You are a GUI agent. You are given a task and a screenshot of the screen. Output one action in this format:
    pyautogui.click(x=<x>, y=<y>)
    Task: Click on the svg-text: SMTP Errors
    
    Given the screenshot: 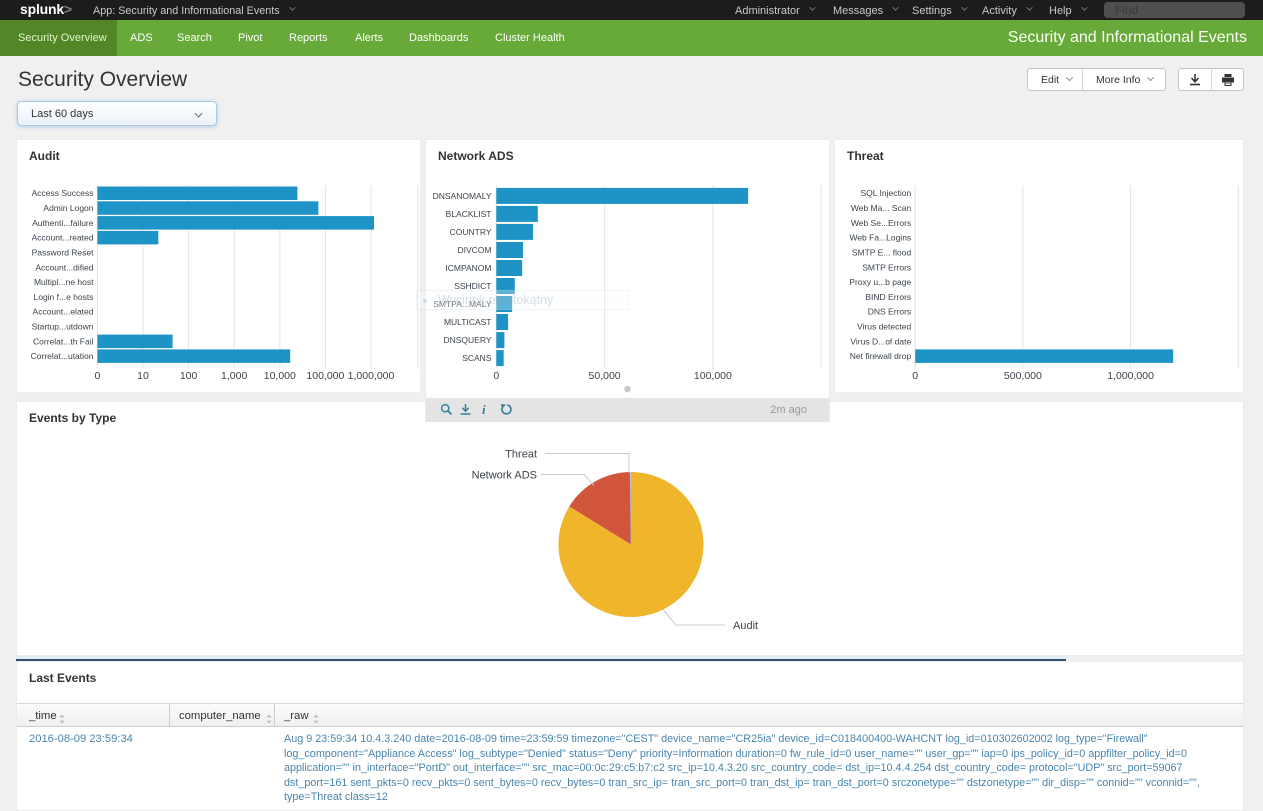 What is the action you would take?
    pyautogui.click(x=886, y=267)
    